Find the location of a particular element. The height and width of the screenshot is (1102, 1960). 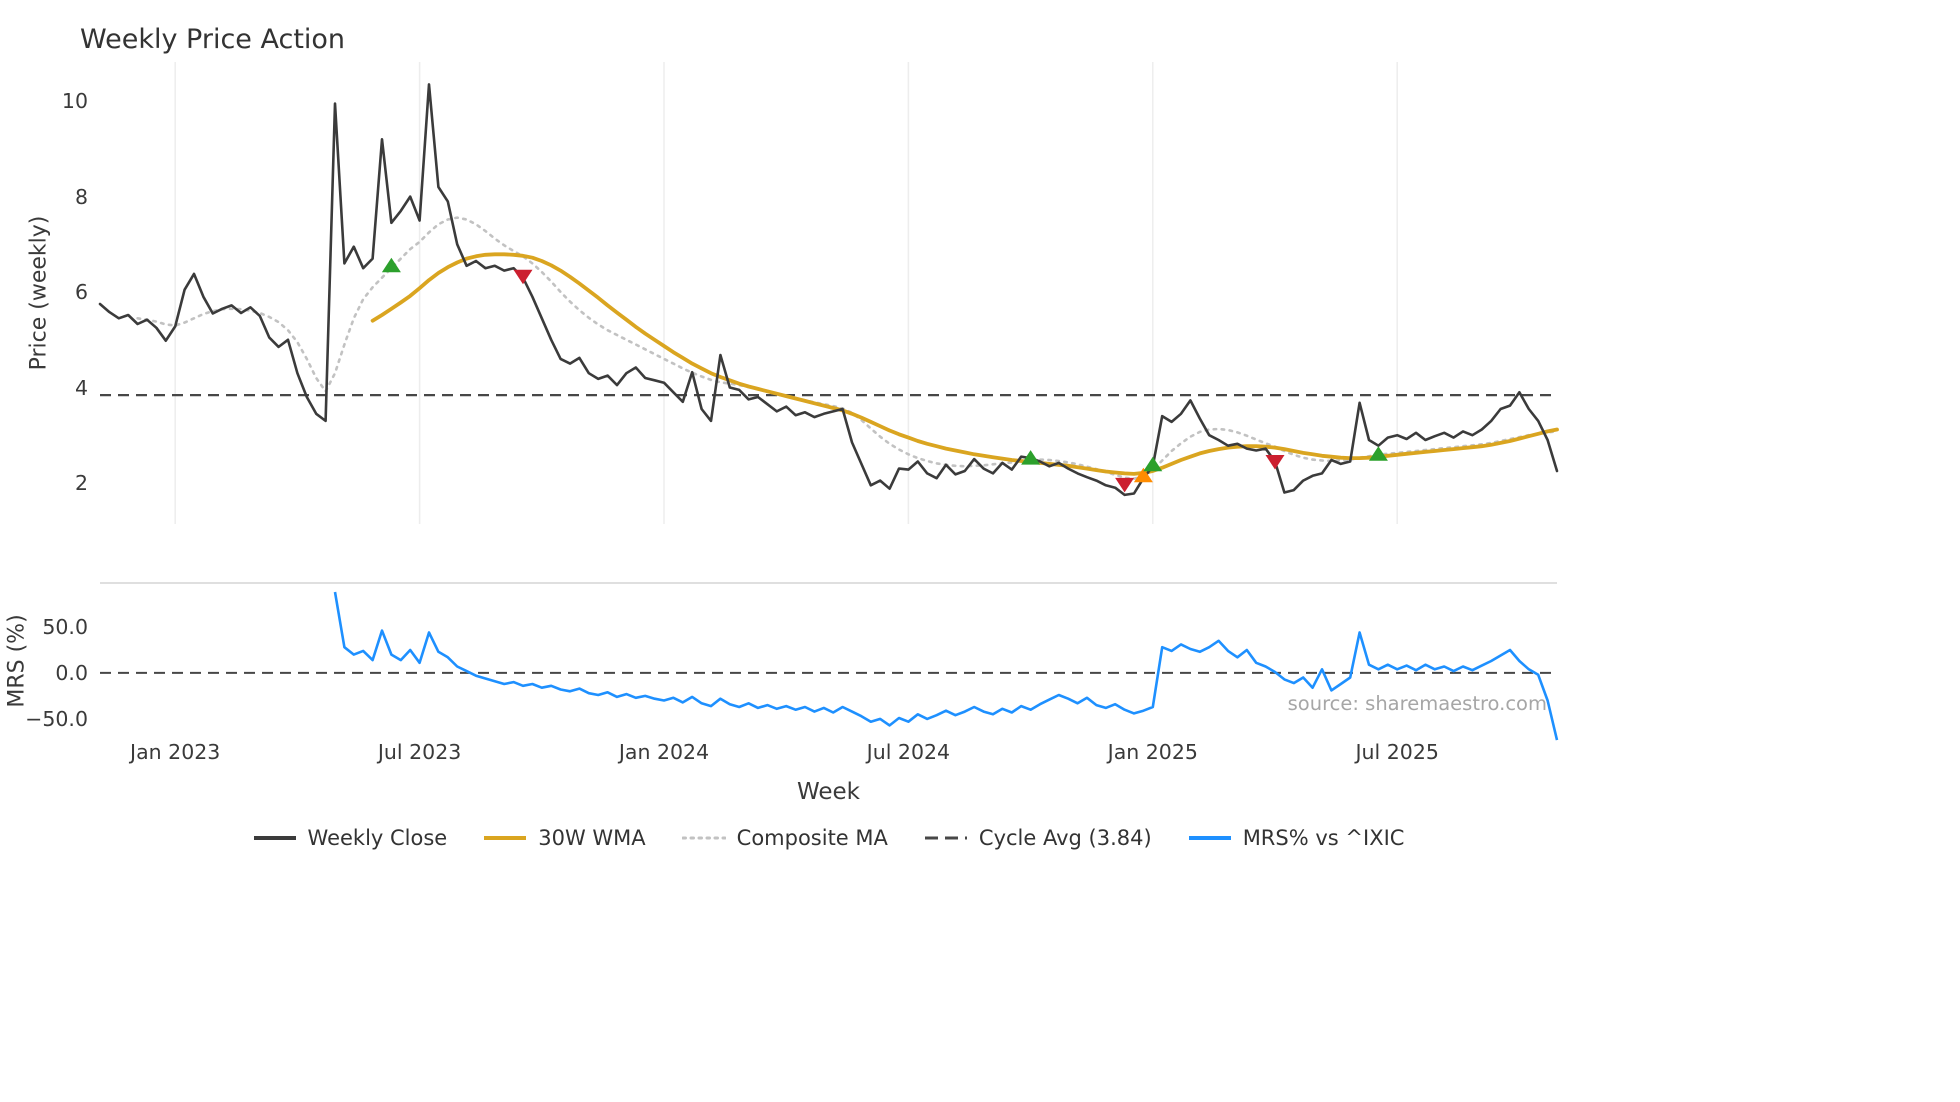

legend-item-30w-wma: 30W WMA is located at coordinates (564, 838).